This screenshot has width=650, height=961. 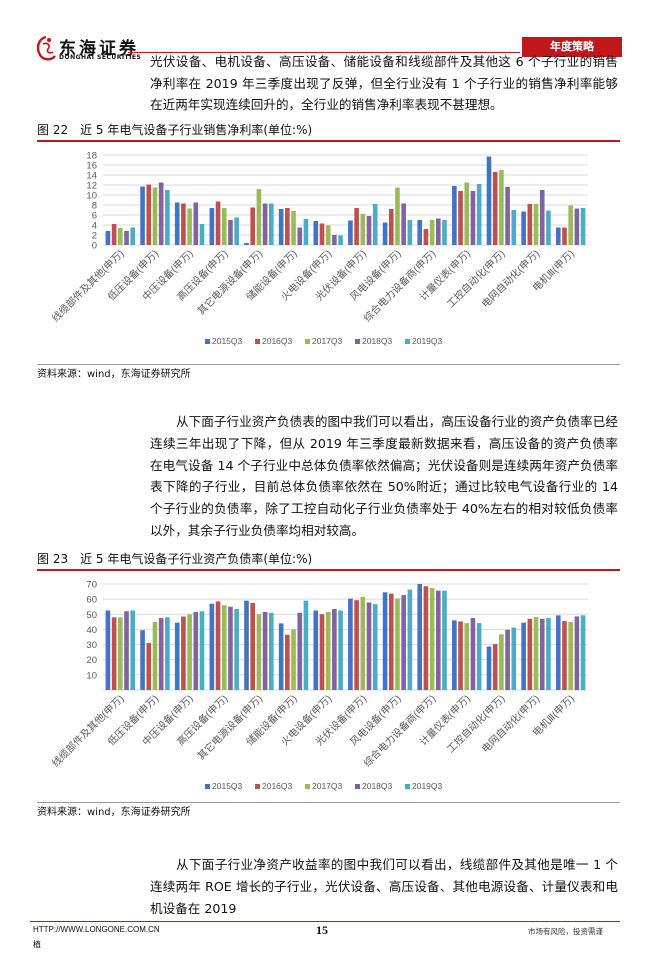 What do you see at coordinates (94, 206) in the screenshot?
I see `y-tick-label: 8` at bounding box center [94, 206].